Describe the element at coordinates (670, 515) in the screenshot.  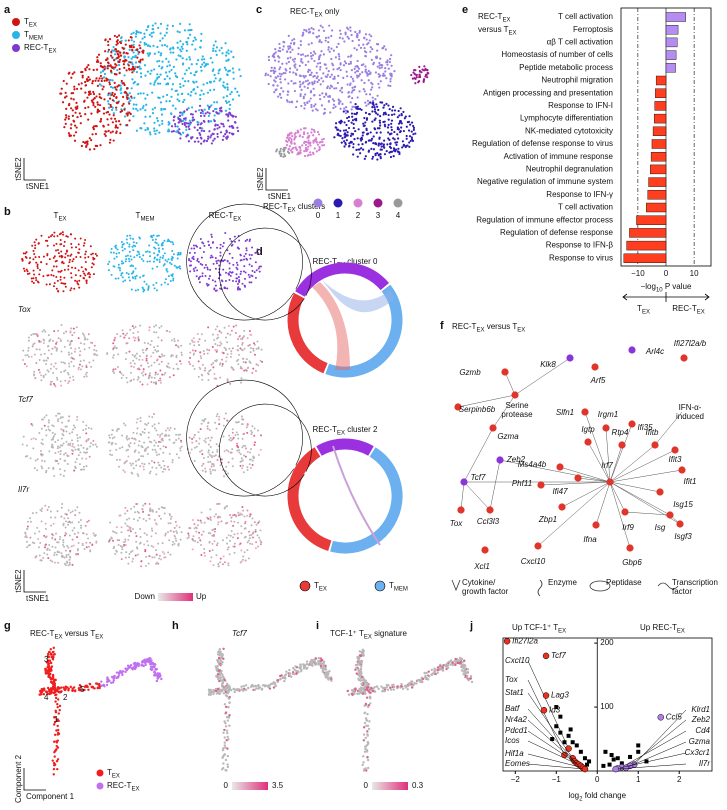
I see `network-node` at that location.